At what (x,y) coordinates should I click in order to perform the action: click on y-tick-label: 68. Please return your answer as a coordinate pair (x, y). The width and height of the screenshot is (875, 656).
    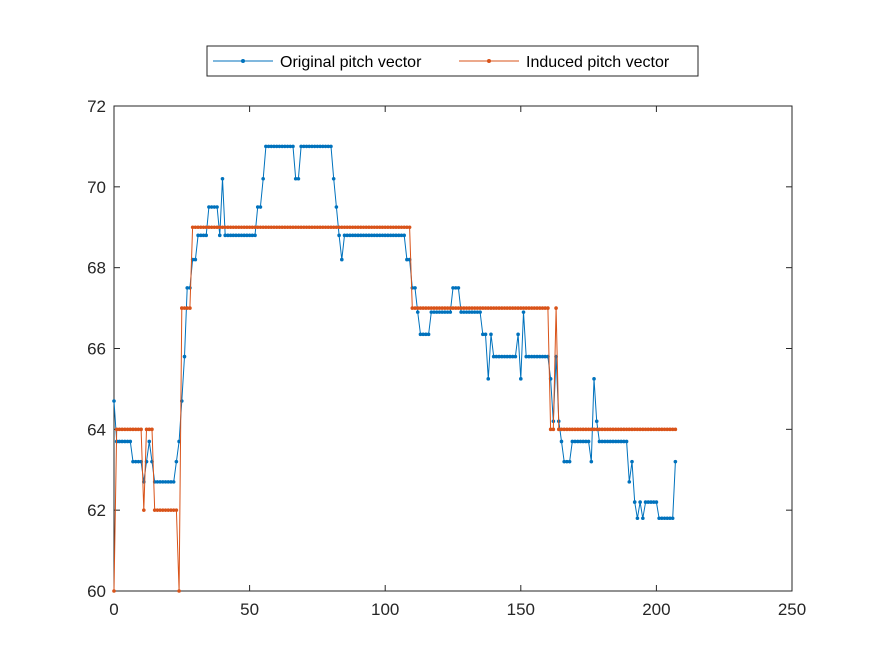
    Looking at the image, I should click on (96, 268).